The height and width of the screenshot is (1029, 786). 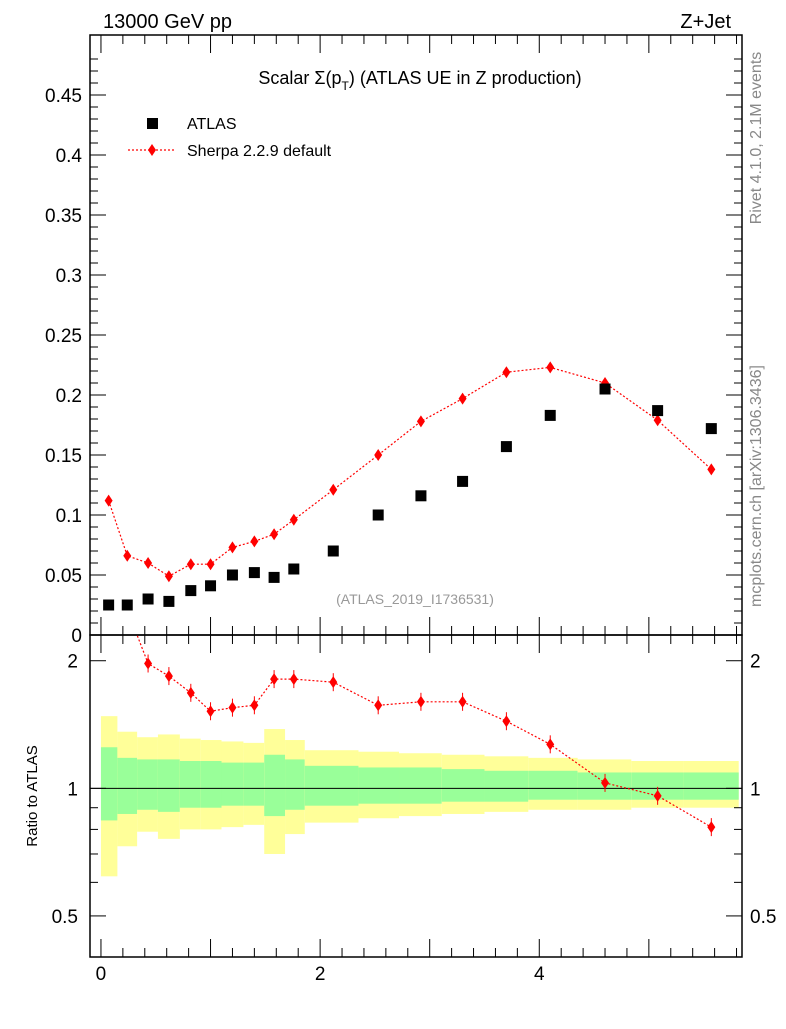 What do you see at coordinates (63, 216) in the screenshot?
I see `main-ytick-label: 0.35` at bounding box center [63, 216].